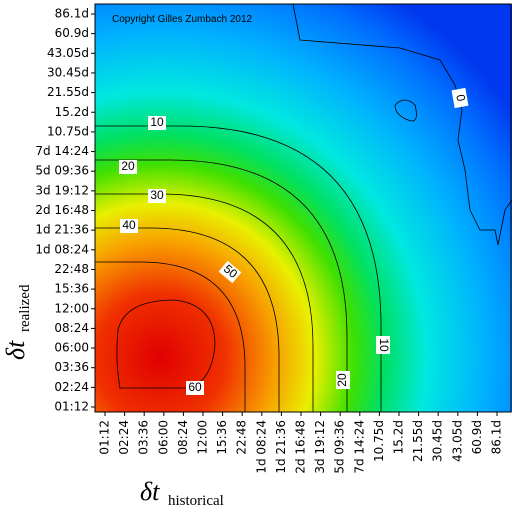 The image size is (512, 512). What do you see at coordinates (182, 19) in the screenshot?
I see `copyright: Copyright Gilles Zumbach 2012` at bounding box center [182, 19].